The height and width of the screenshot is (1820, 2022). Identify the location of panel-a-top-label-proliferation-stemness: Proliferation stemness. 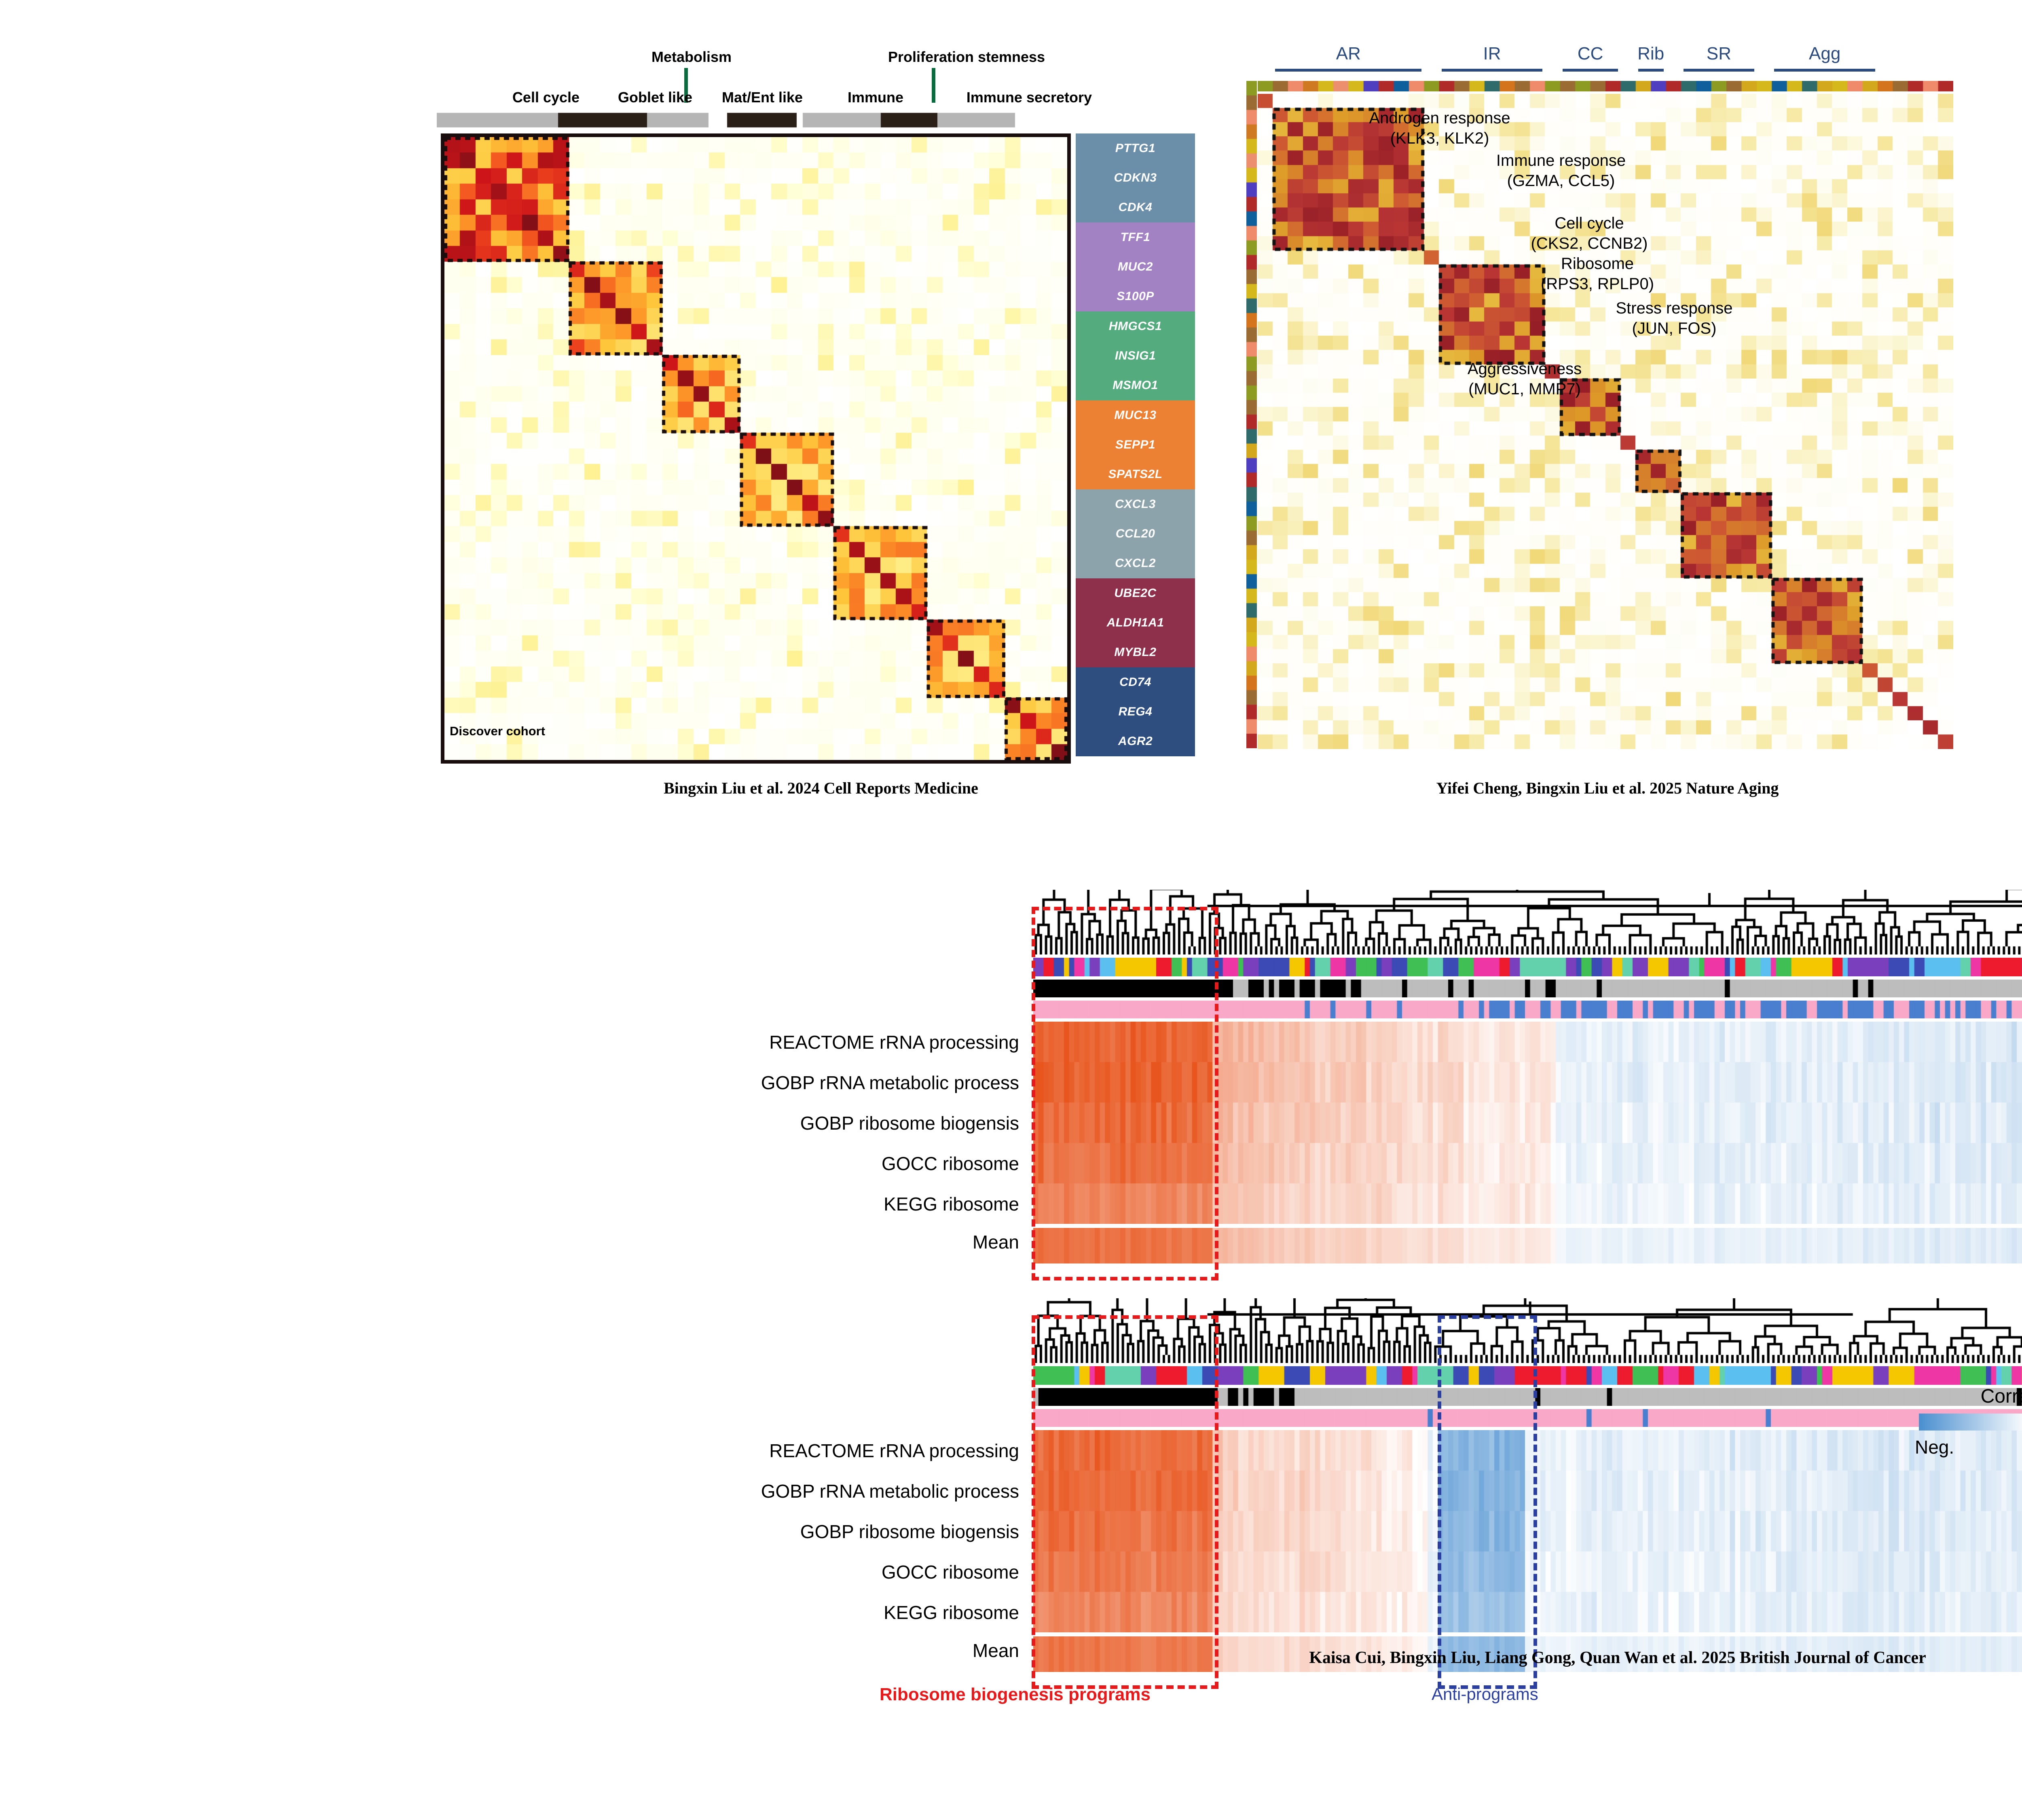
(966, 57).